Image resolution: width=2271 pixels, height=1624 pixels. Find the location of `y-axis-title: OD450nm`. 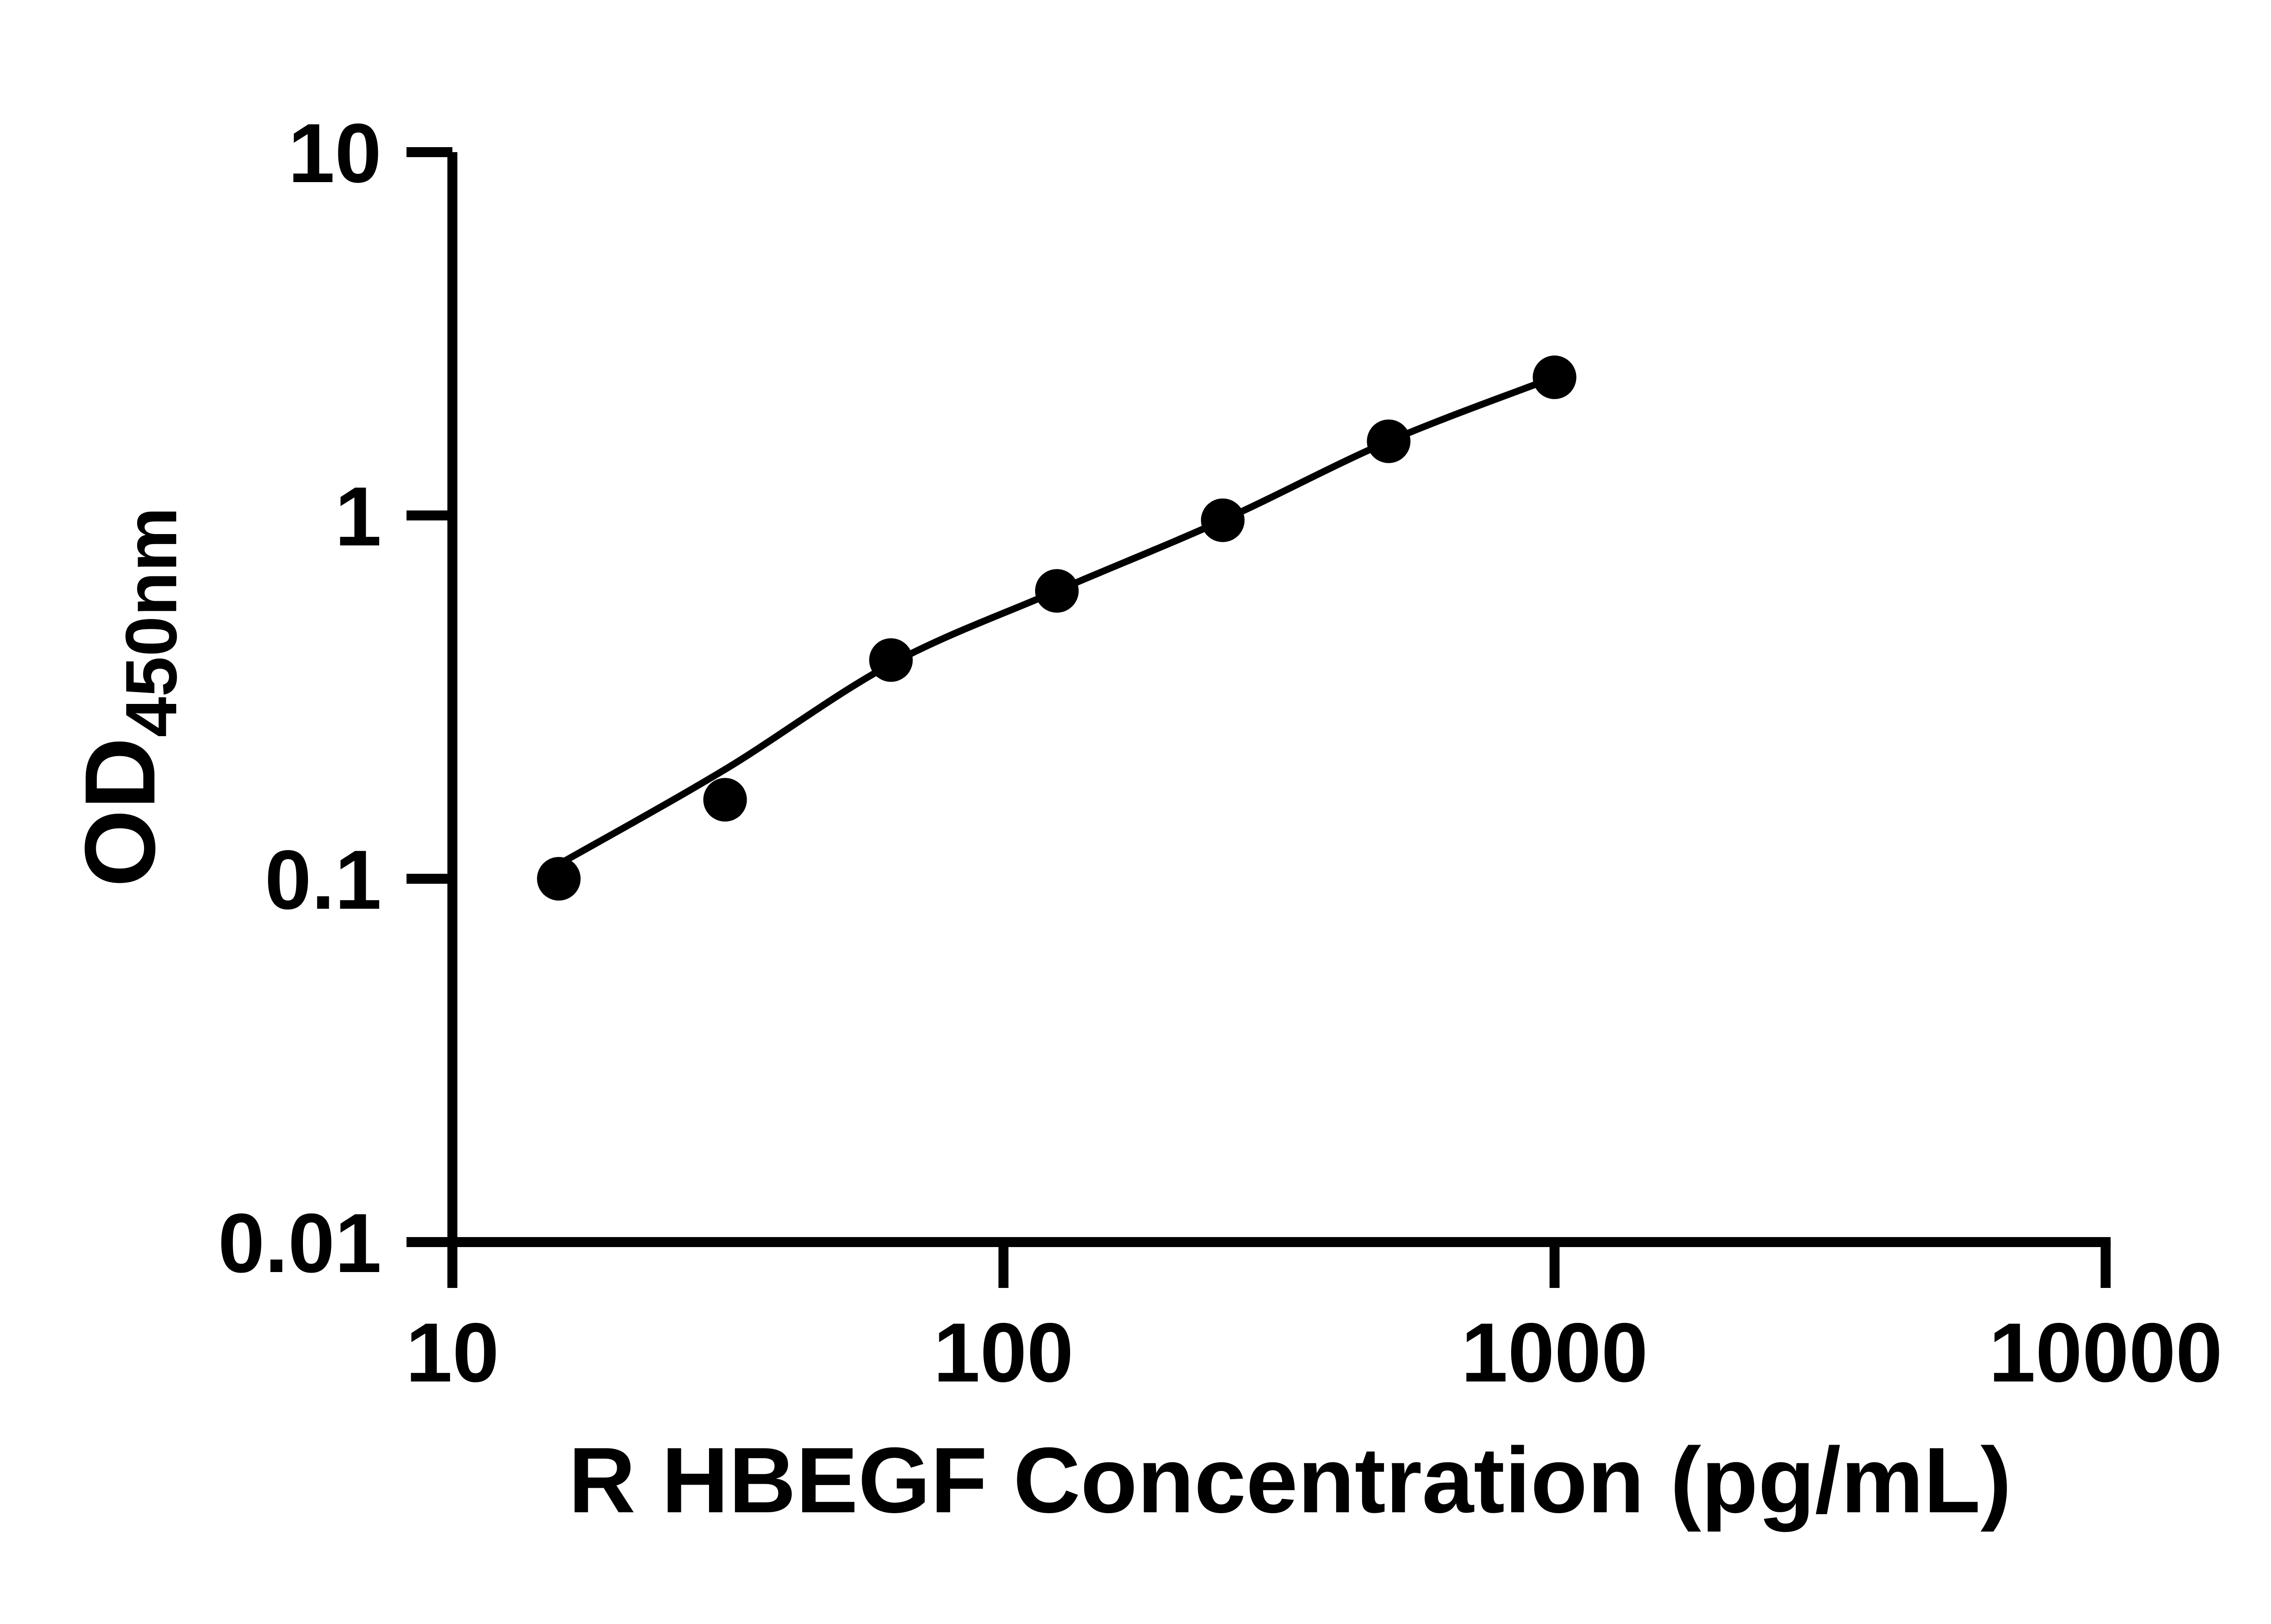

y-axis-title: OD450nm is located at coordinates (128, 697).